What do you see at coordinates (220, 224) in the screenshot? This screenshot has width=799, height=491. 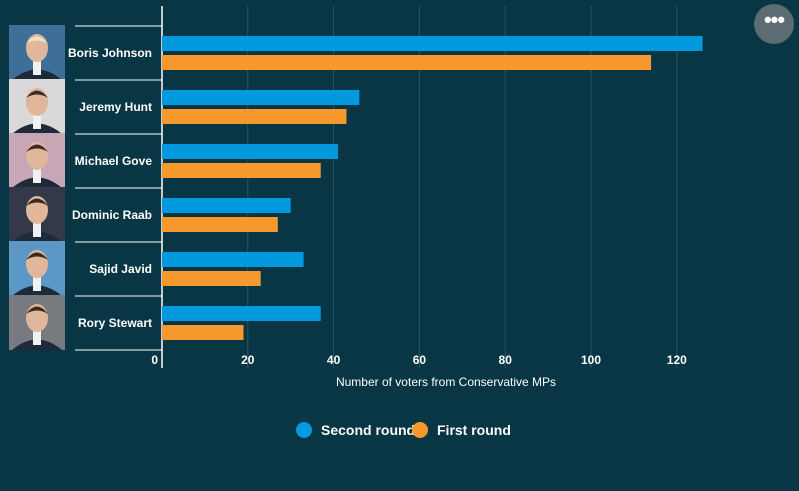 I see `bar-first-round-dominic-raab` at bounding box center [220, 224].